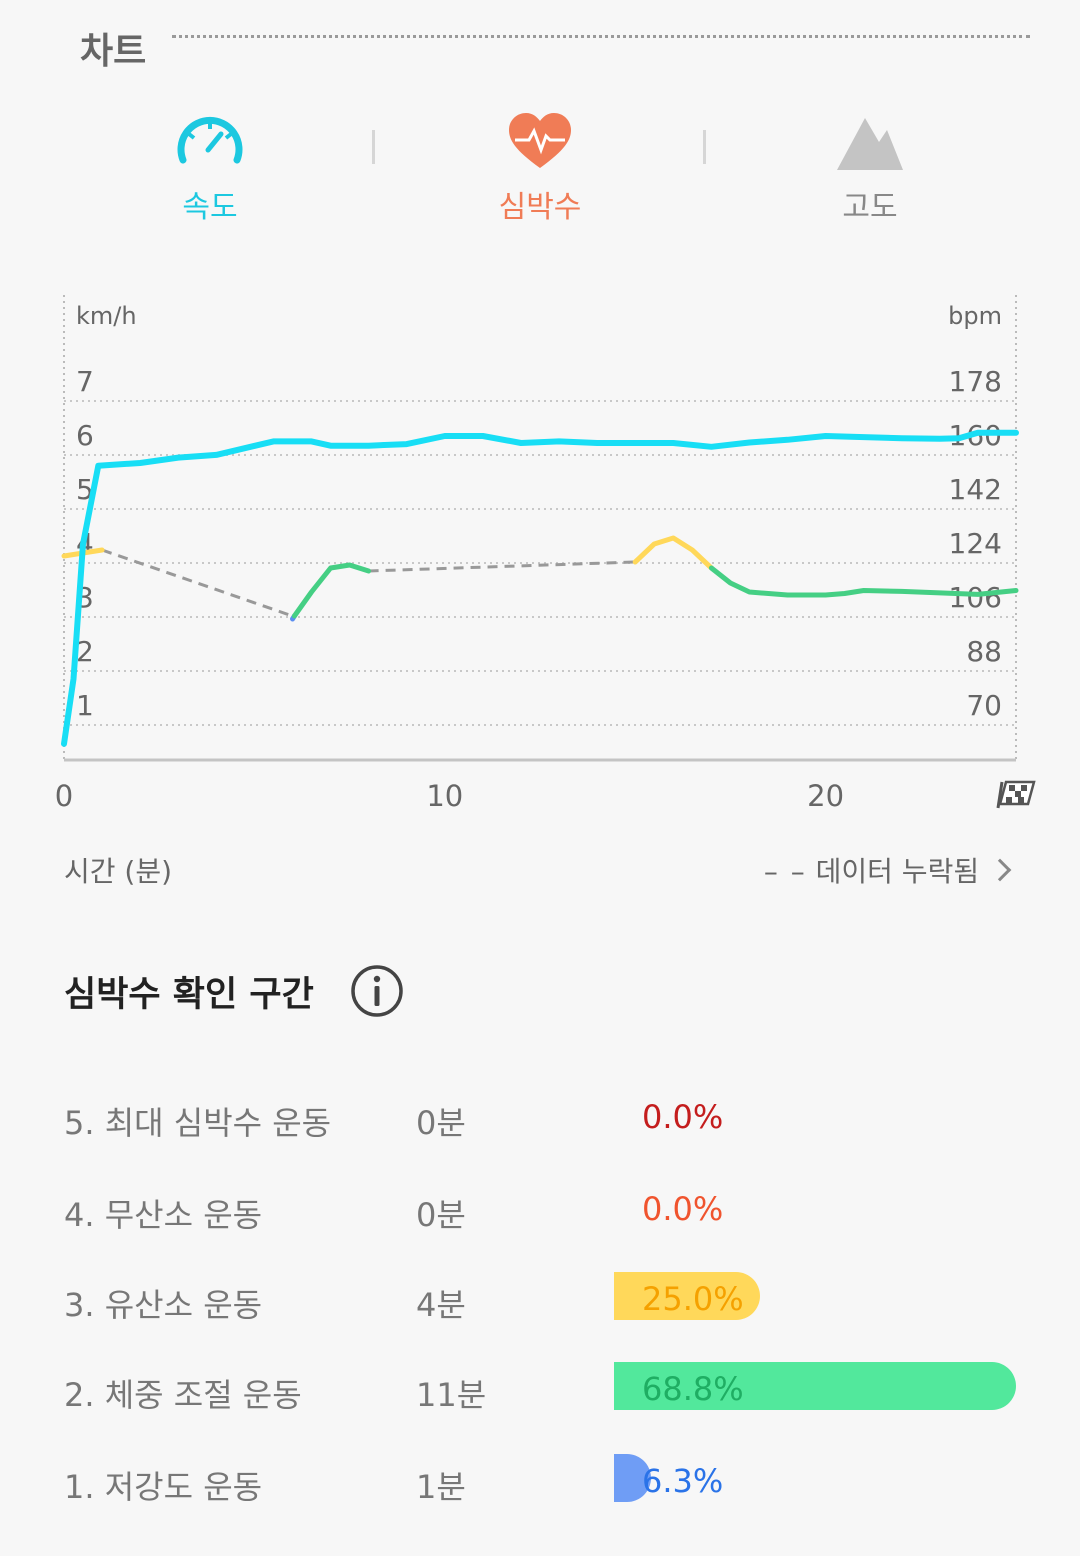  I want to click on tab-speed: 속도, so click(210, 168).